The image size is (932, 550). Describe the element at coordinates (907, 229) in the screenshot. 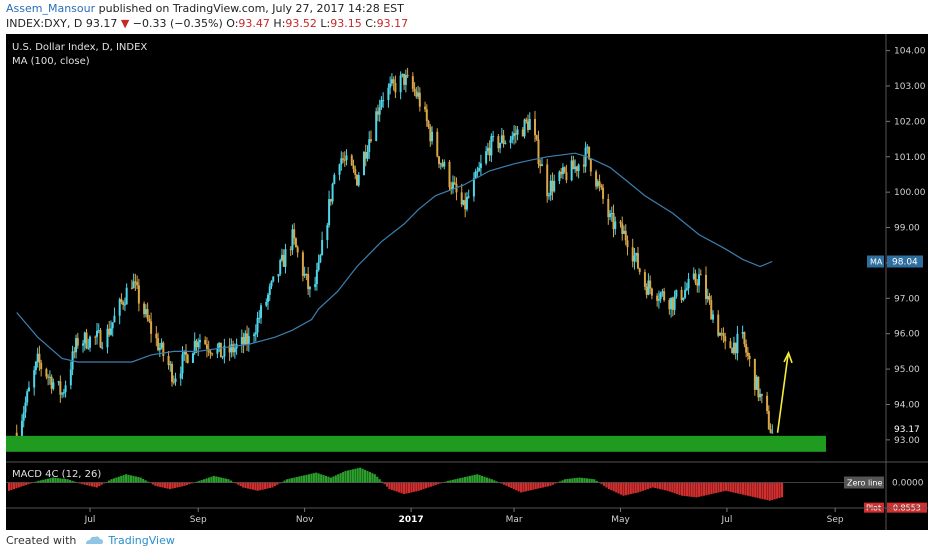

I see `price-tick-label: 99.00` at that location.